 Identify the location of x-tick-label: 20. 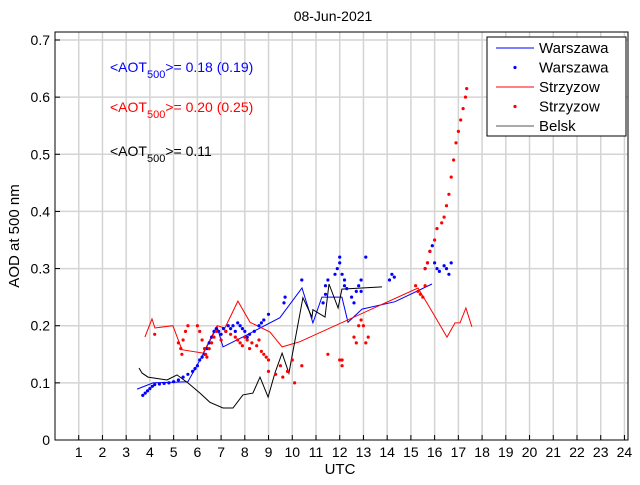
(530, 452).